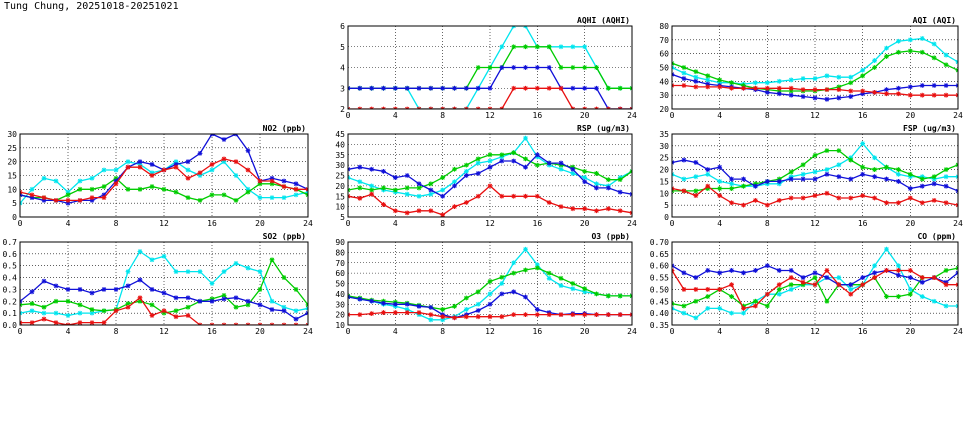  Describe the element at coordinates (10, 278) in the screenshot. I see `y-tick-label: 0.4` at that location.